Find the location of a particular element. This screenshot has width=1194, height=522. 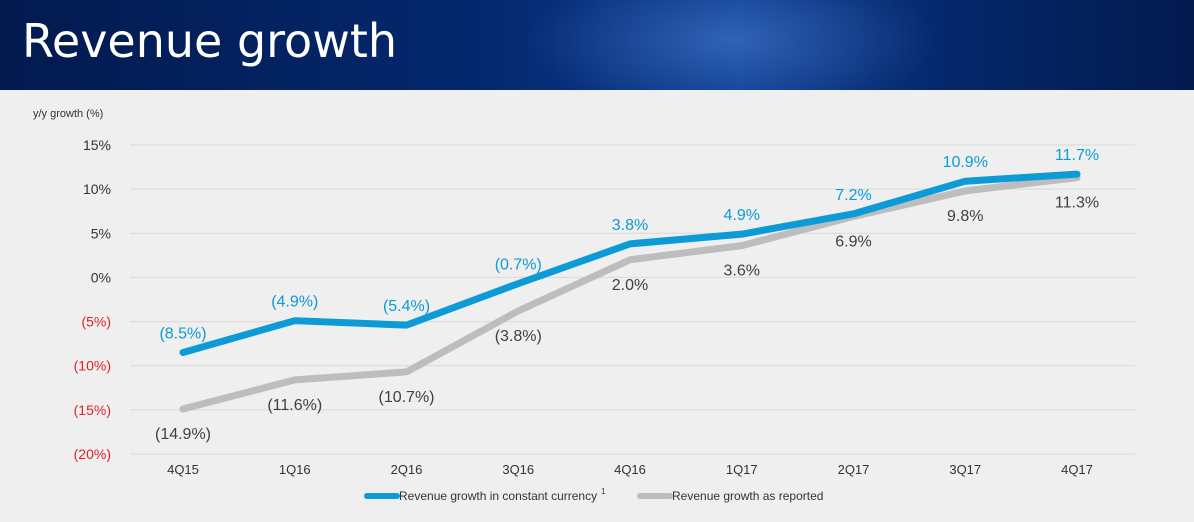

y-tick-label: 5% is located at coordinates (101, 233).